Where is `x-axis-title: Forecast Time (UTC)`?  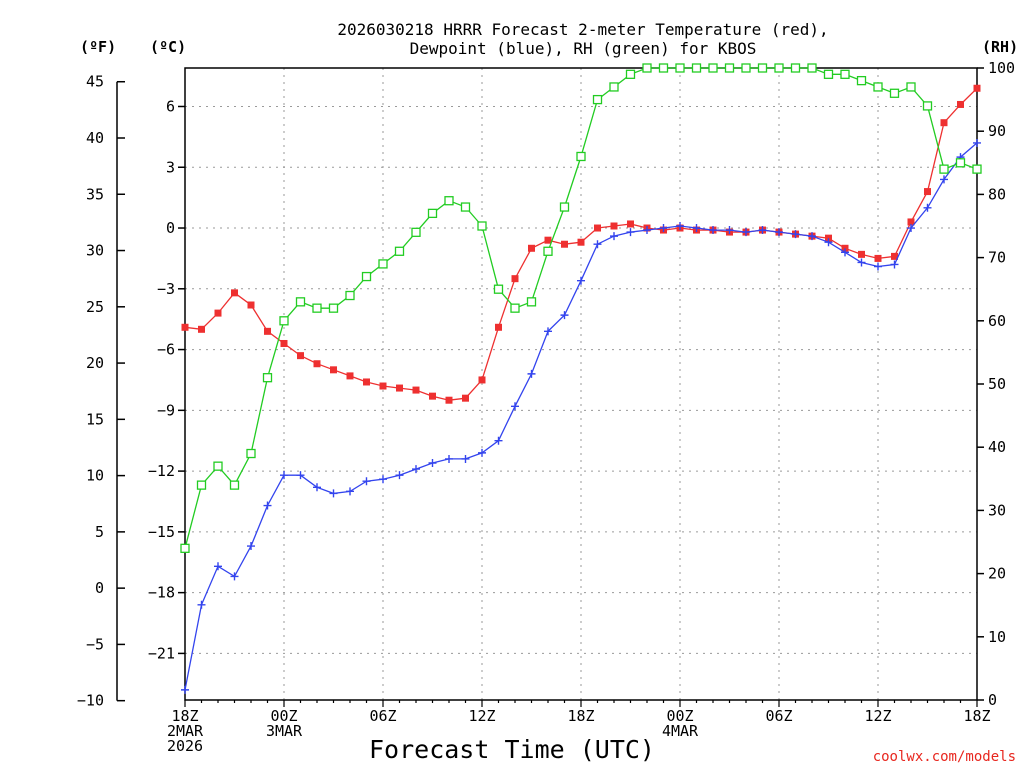
x-axis-title: Forecast Time (UTC) is located at coordinates (512, 749).